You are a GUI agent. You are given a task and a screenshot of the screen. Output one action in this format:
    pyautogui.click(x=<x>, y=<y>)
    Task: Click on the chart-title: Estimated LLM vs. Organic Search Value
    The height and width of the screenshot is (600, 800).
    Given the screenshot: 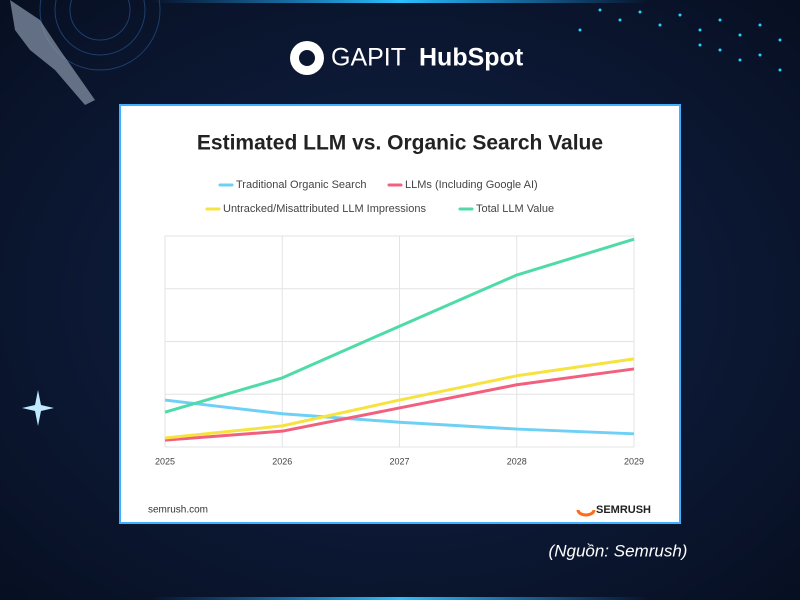 What is the action you would take?
    pyautogui.click(x=400, y=143)
    